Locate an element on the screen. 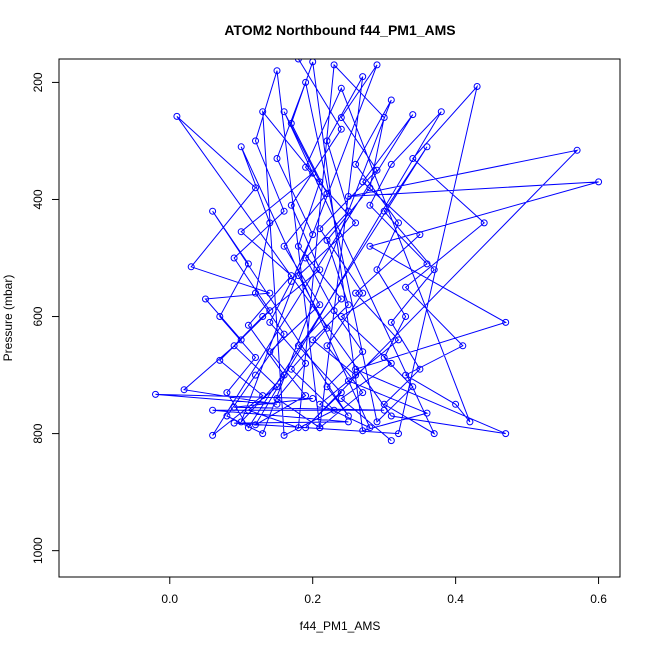 The width and height of the screenshot is (650, 650). y-tick-label: 1000 is located at coordinates (38, 550).